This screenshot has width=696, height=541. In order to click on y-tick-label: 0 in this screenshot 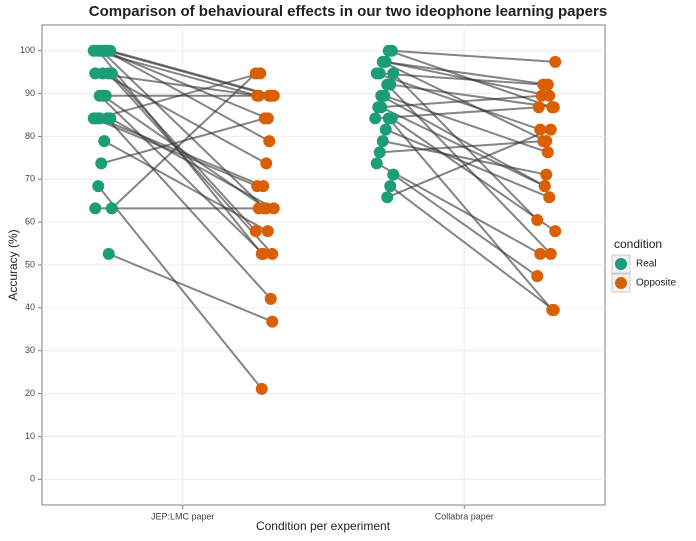, I will do `click(32, 479)`.